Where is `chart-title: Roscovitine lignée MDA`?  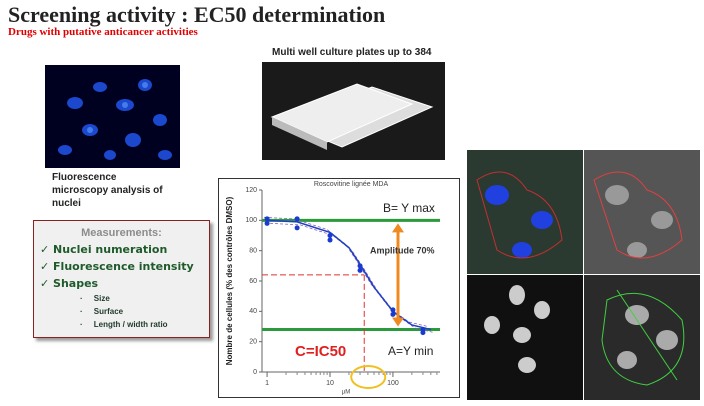
chart-title: Roscovitine lignée MDA is located at coordinates (351, 184).